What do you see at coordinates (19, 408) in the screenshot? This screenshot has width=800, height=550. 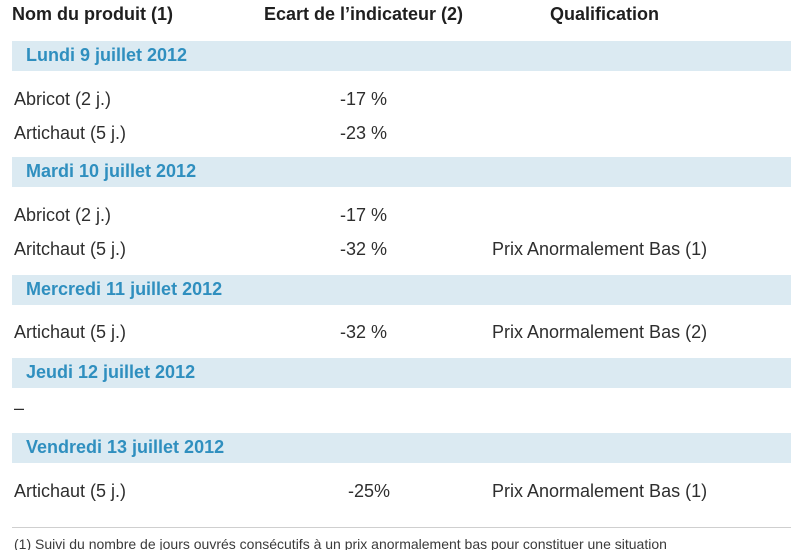 I see `product-name: –` at bounding box center [19, 408].